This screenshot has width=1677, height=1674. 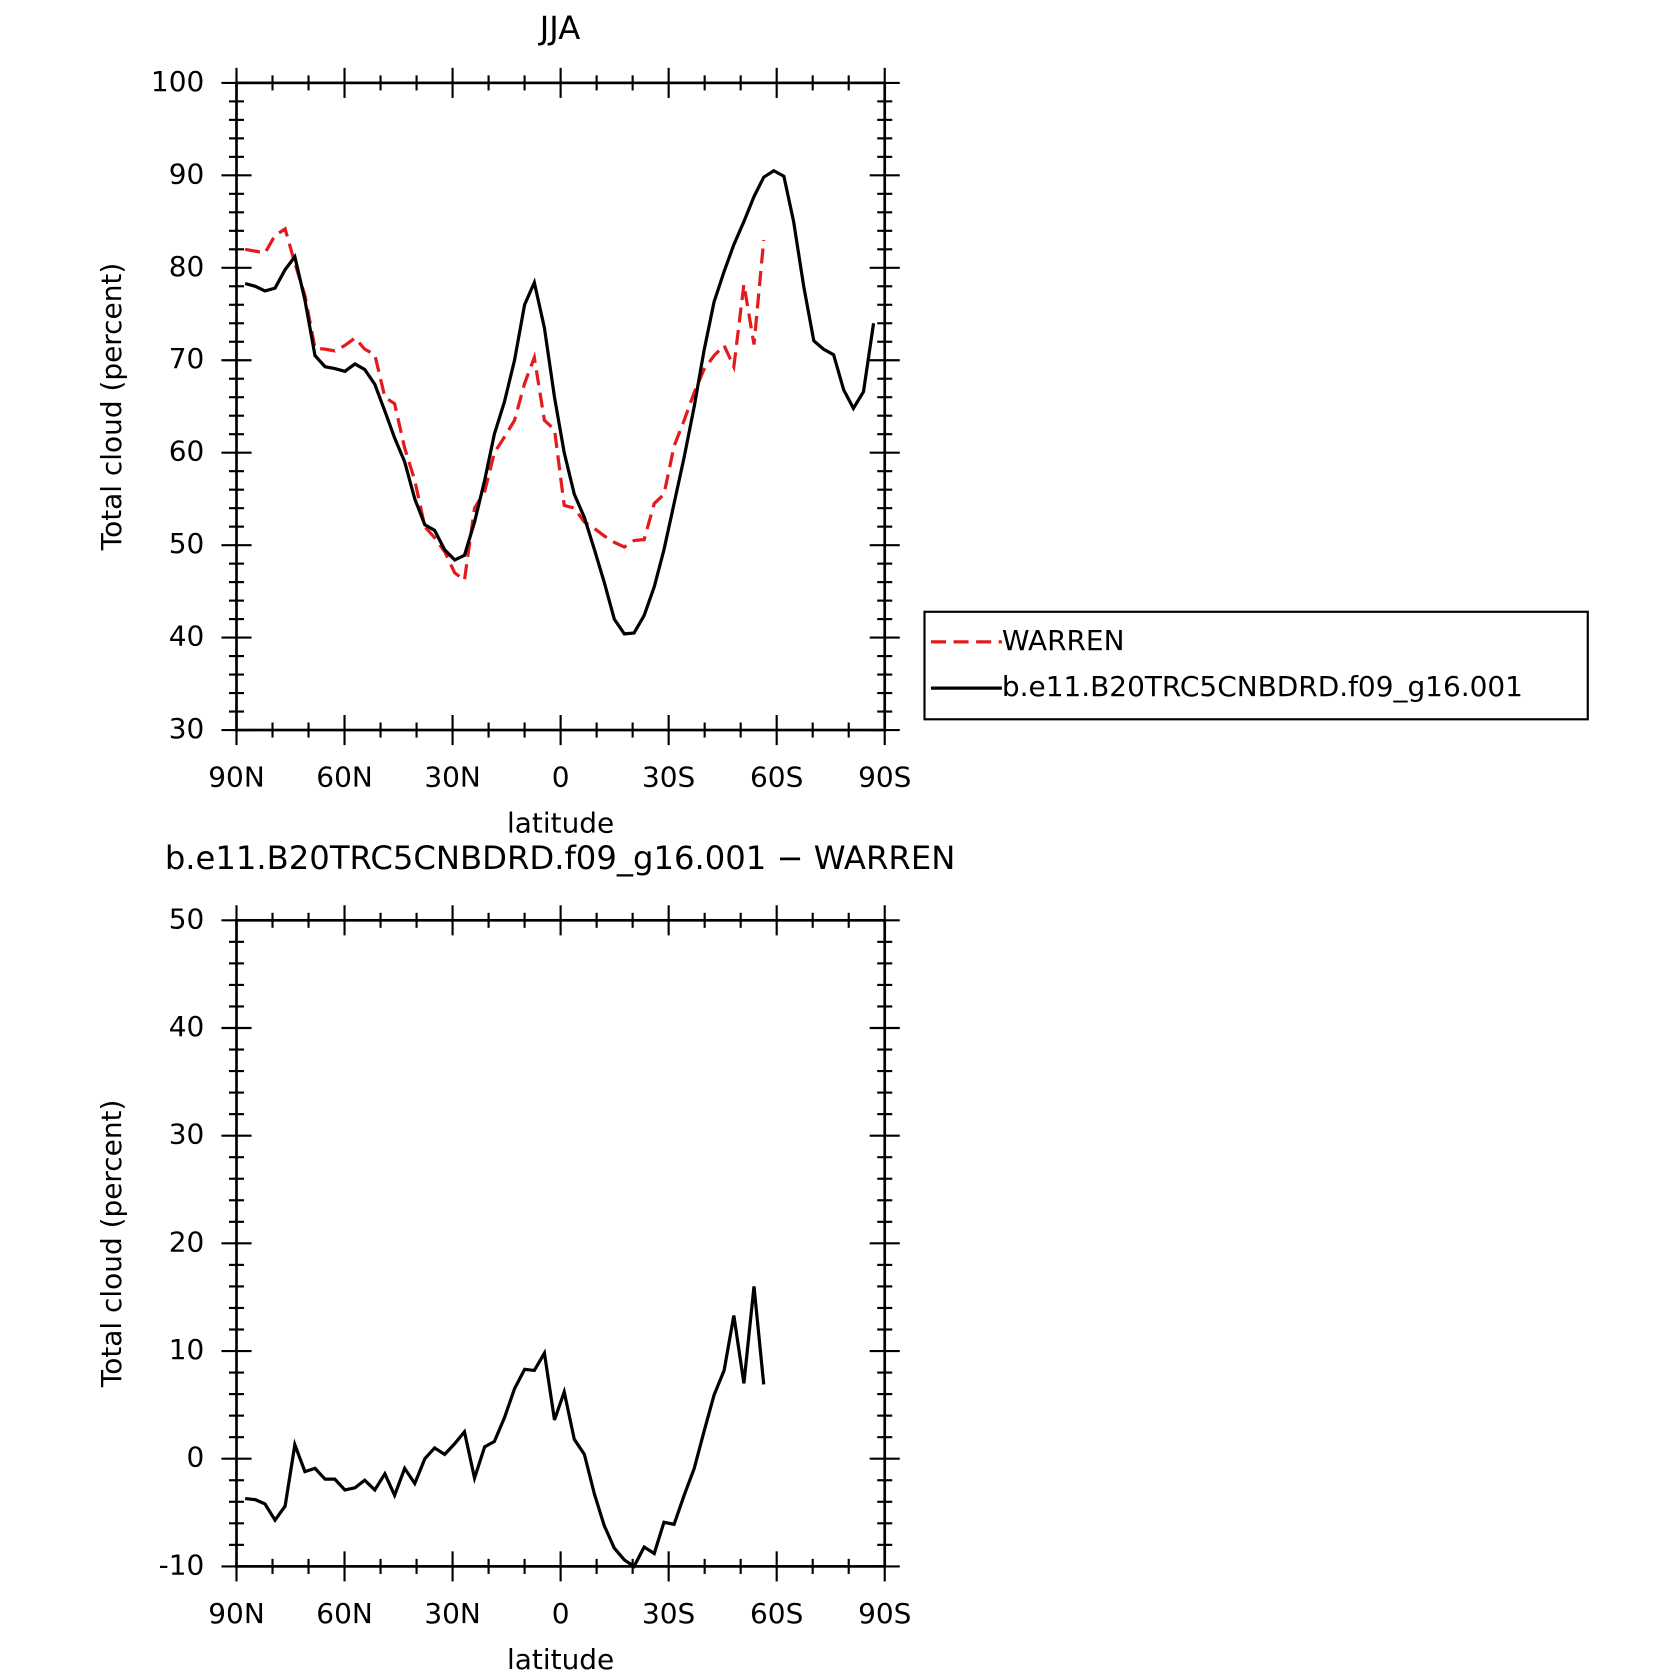 What do you see at coordinates (1256, 665) in the screenshot?
I see `legend-box` at bounding box center [1256, 665].